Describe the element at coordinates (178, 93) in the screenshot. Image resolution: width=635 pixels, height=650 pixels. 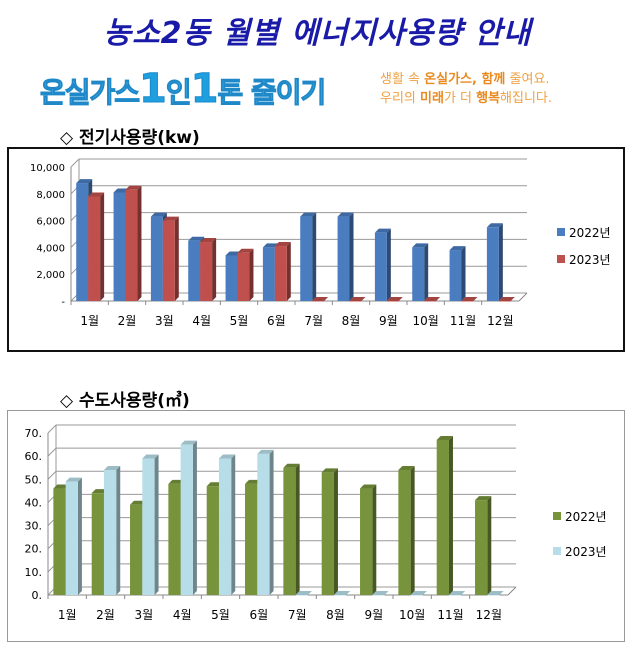
I see `slogan-part: 인` at that location.